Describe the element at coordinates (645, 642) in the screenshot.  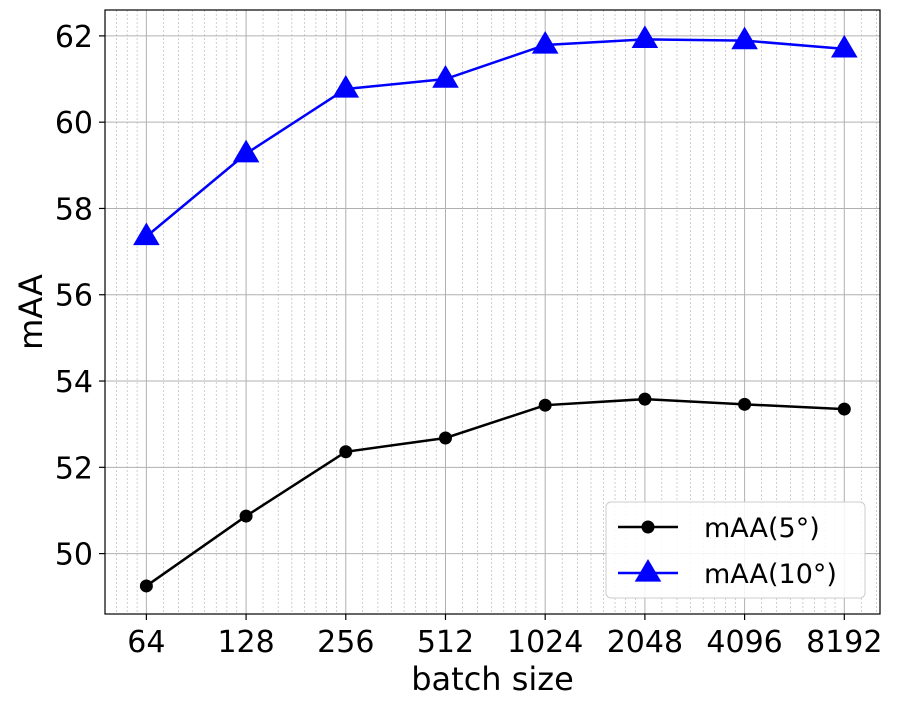
I see `x-tick-label: 2048` at that location.